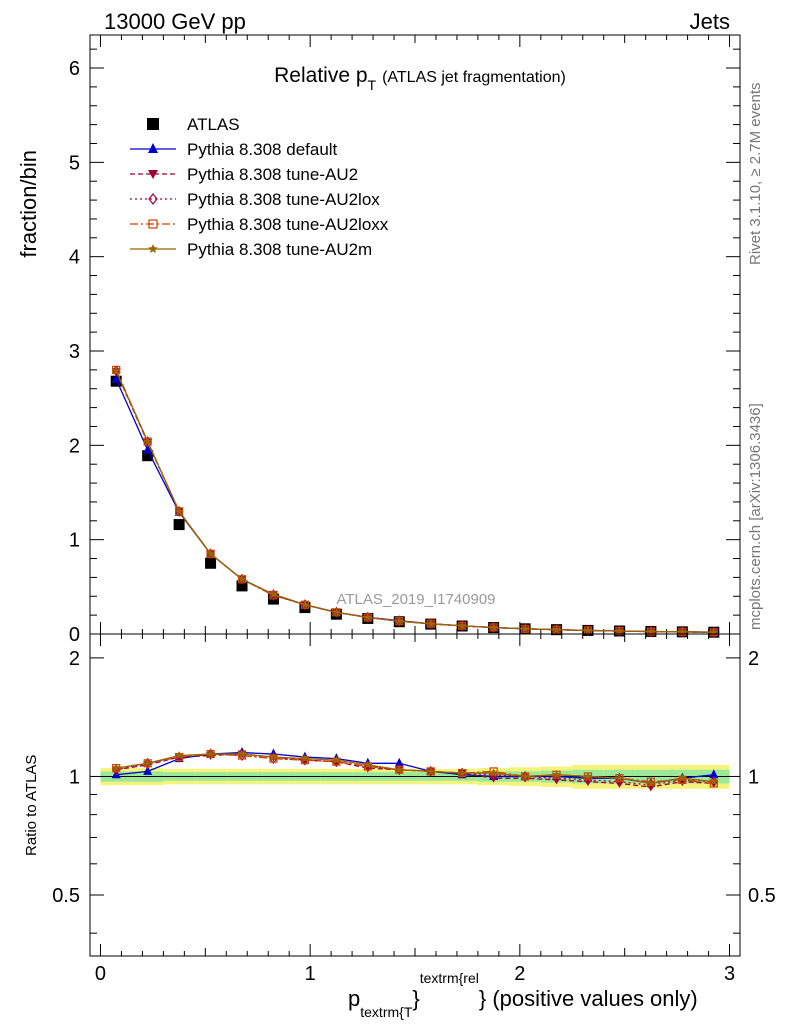  I want to click on legend-label-2: Pythia 8.308 tune-AU2lox, so click(283, 199).